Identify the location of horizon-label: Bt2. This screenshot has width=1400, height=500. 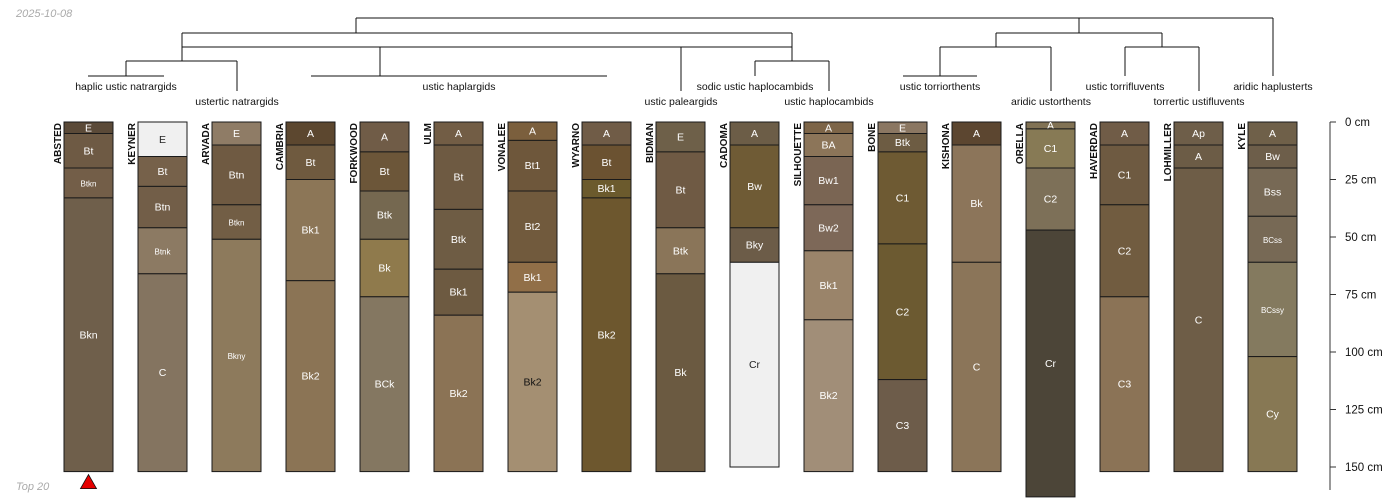
(533, 227).